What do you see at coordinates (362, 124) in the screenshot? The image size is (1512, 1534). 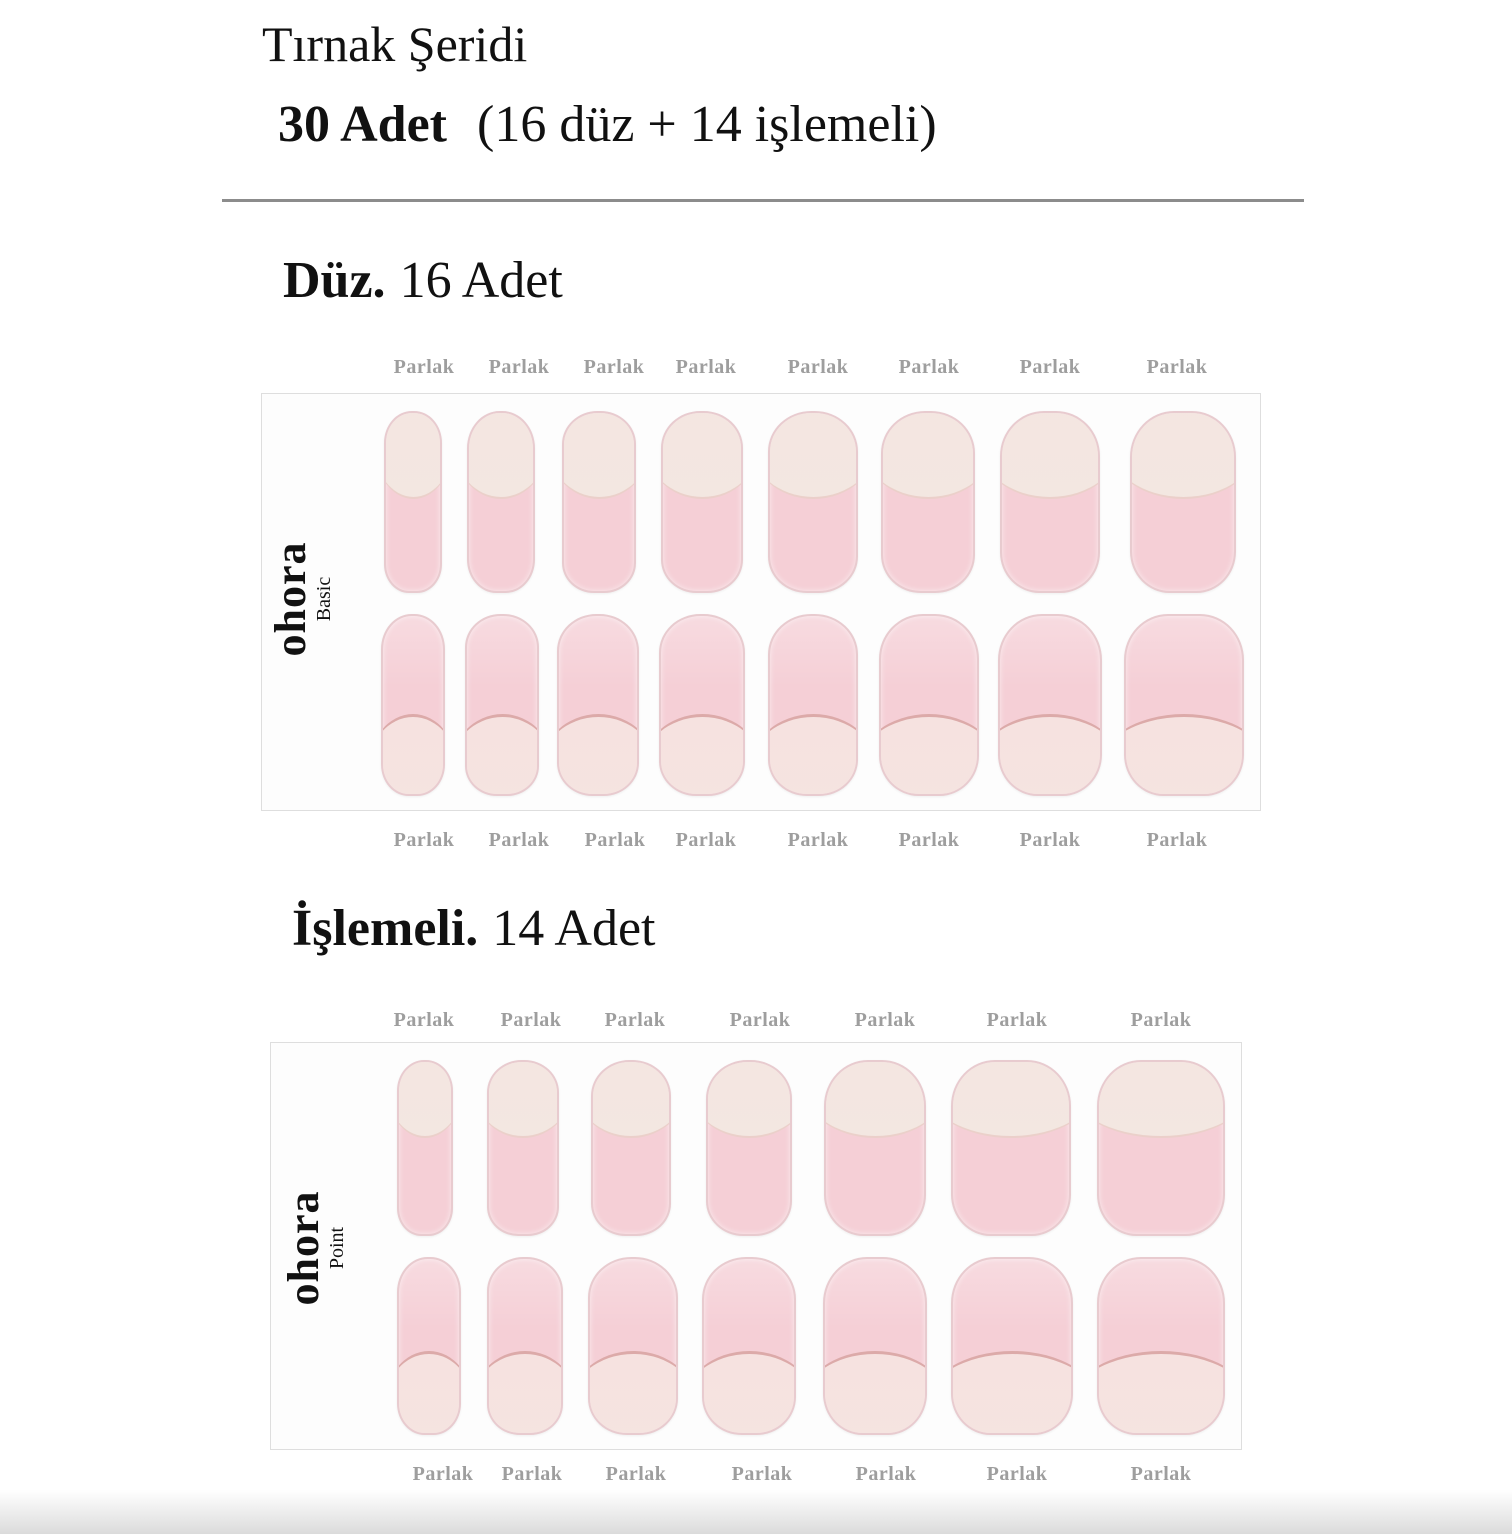 I see `strip-count-total: 30 Adet` at bounding box center [362, 124].